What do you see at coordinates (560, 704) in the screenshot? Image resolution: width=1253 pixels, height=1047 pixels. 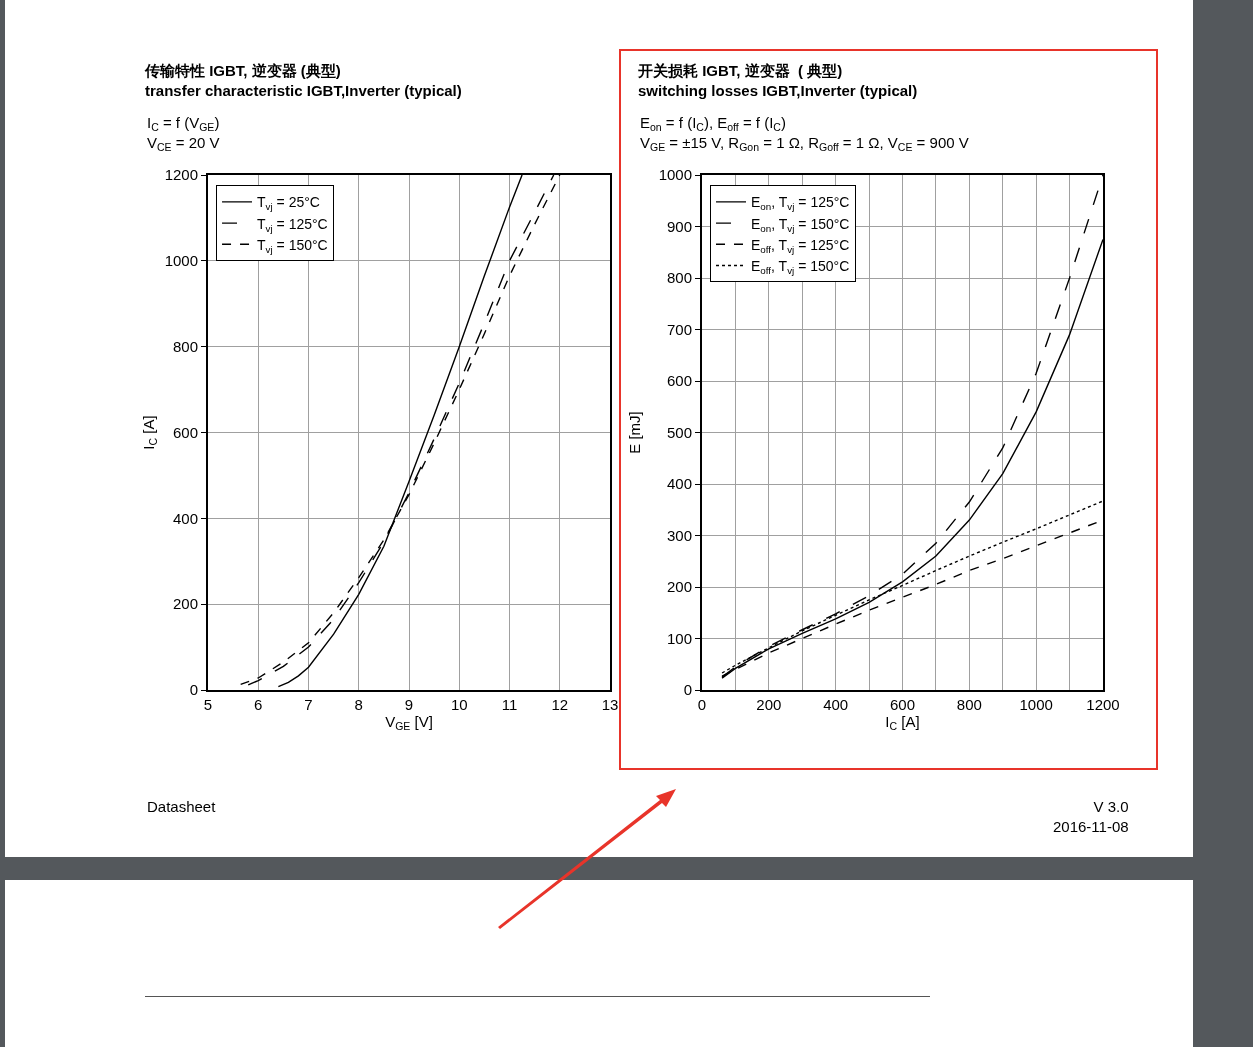 I see `x-tick-label: 12` at bounding box center [560, 704].